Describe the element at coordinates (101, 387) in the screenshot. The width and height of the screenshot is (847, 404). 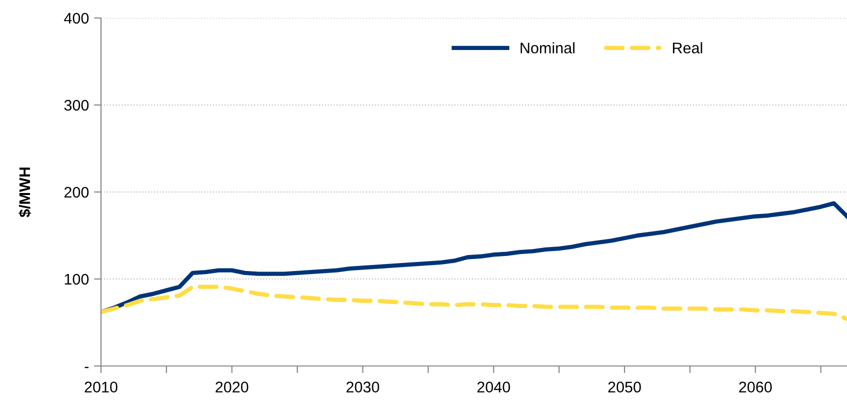
I see `x-tick-label: 2010` at that location.